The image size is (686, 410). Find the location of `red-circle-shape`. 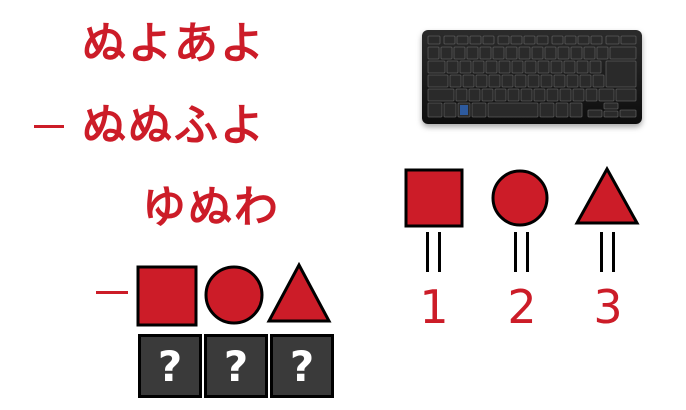

red-circle-shape is located at coordinates (234, 295).